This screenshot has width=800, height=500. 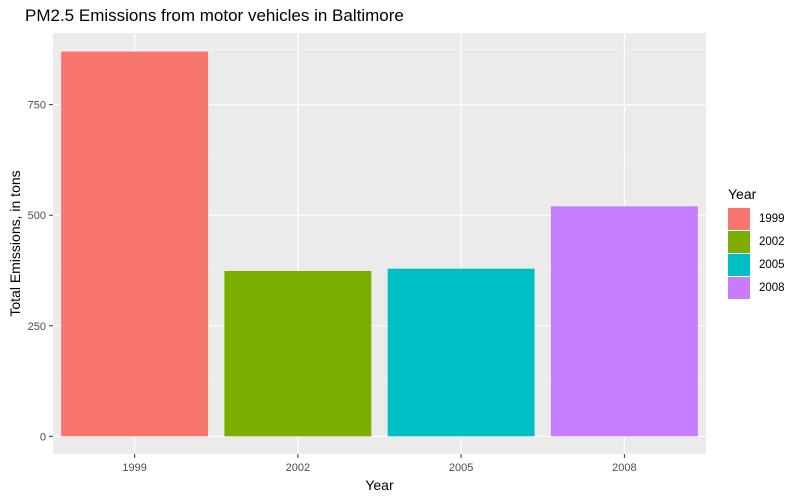 I want to click on legend-label: 2008, so click(x=772, y=287).